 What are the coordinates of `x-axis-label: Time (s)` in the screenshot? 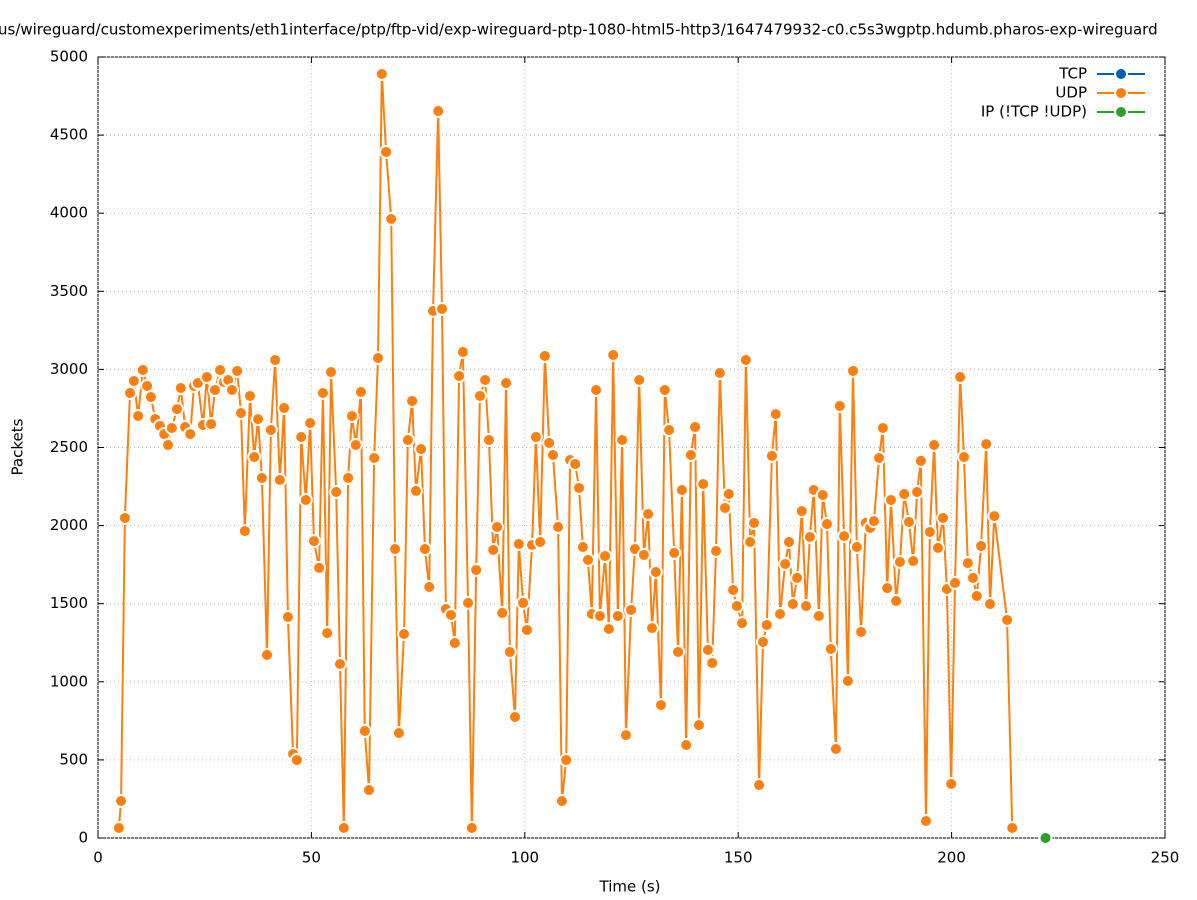 It's located at (630, 887).